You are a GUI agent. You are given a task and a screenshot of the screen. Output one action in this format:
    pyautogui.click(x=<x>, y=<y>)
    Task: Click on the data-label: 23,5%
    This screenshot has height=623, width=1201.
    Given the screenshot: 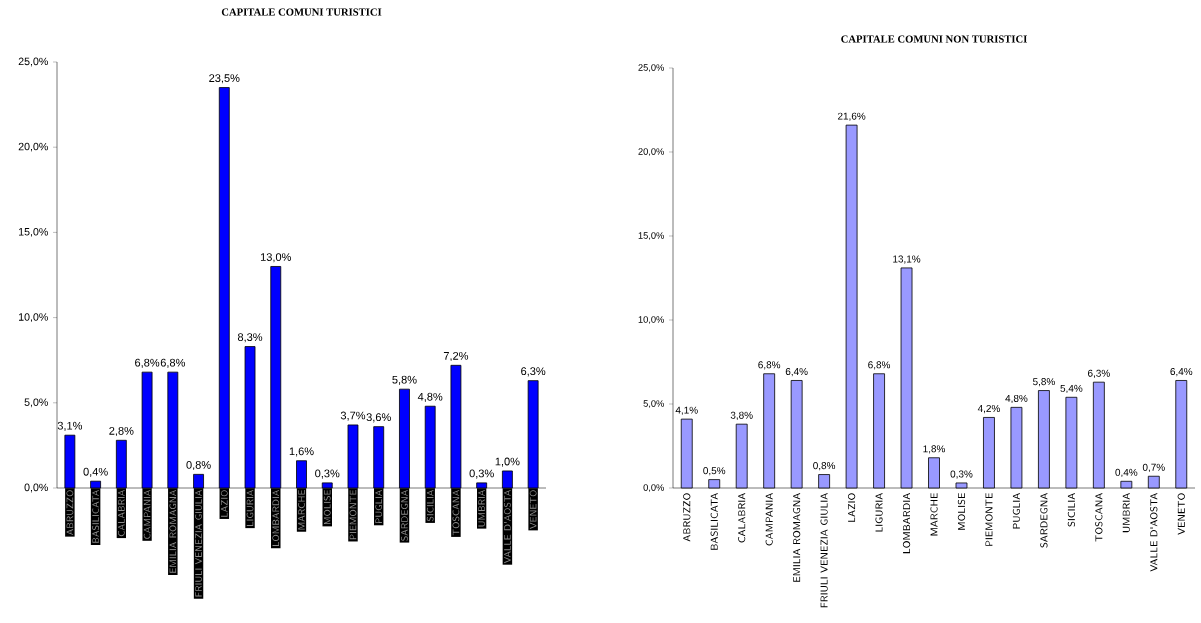 What is the action you would take?
    pyautogui.click(x=224, y=79)
    